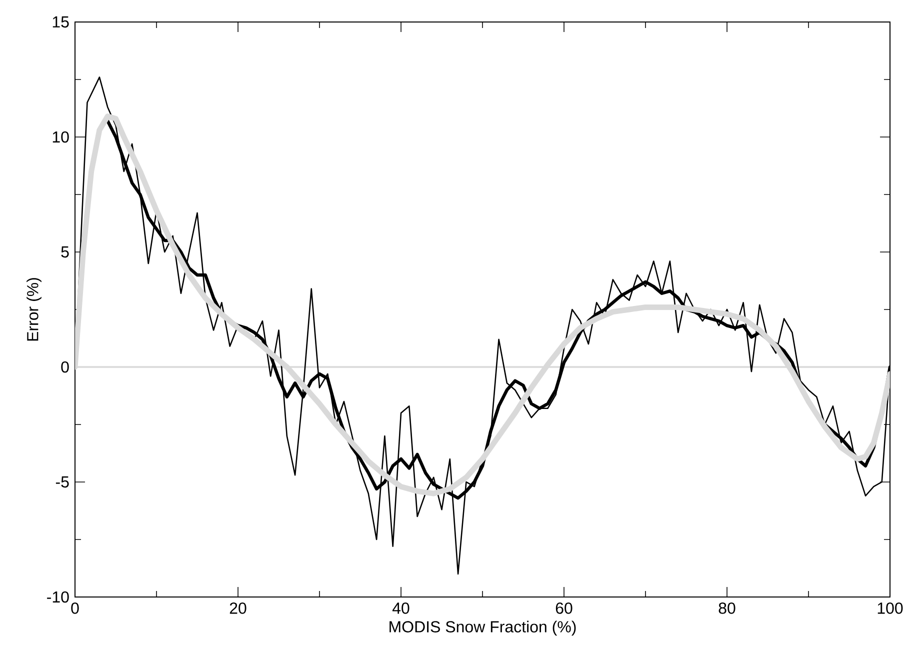  I want to click on x-tick-label: 40, so click(401, 608).